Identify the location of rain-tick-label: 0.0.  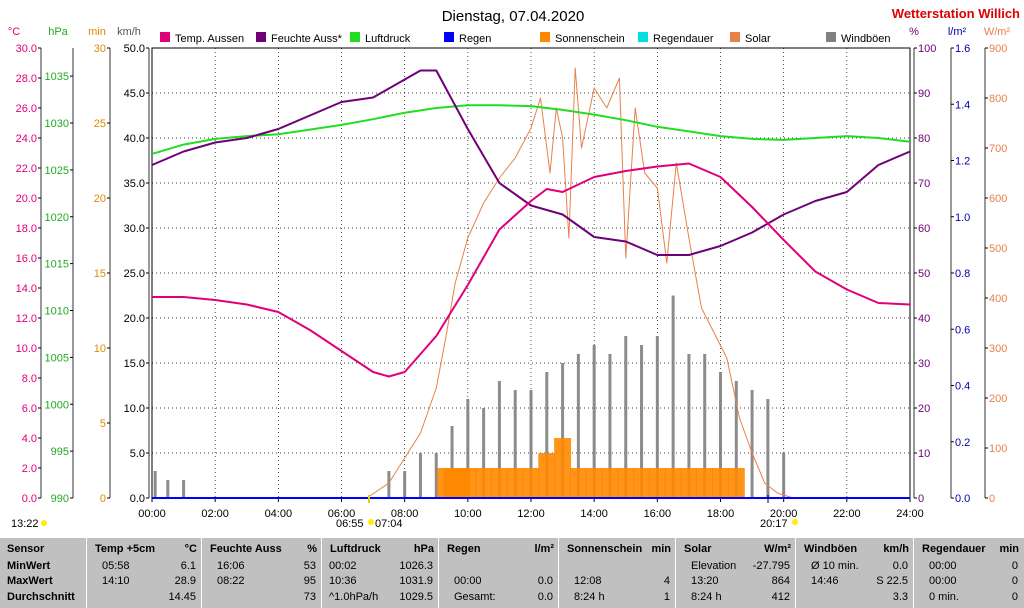
(962, 499).